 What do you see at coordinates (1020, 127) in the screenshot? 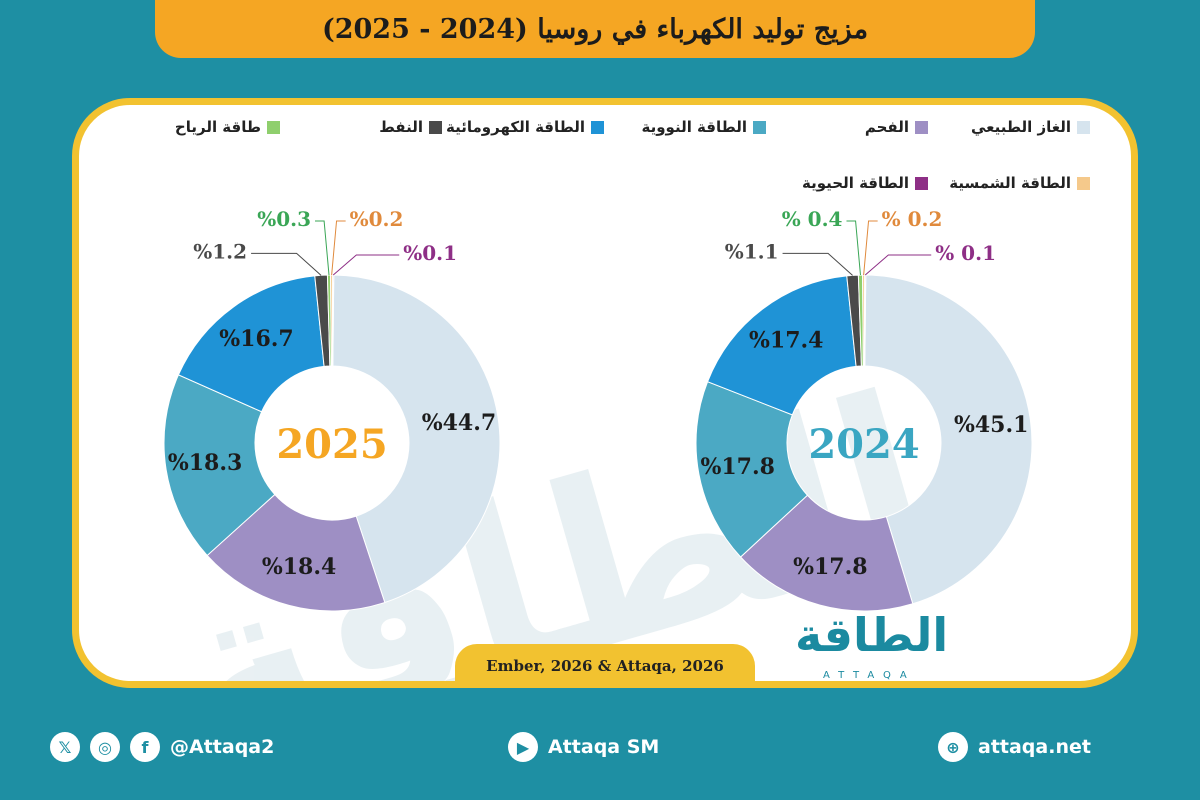
I see `legend-label: الغاز الطبيعي` at bounding box center [1020, 127].